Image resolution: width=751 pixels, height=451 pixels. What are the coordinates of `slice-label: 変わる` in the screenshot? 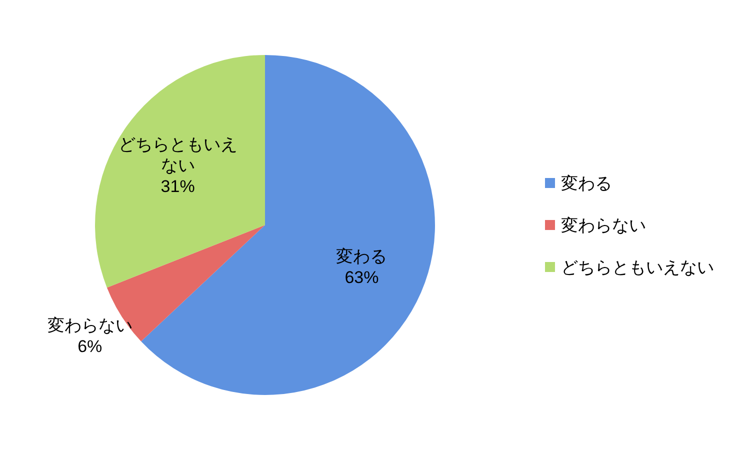 It's located at (361, 256).